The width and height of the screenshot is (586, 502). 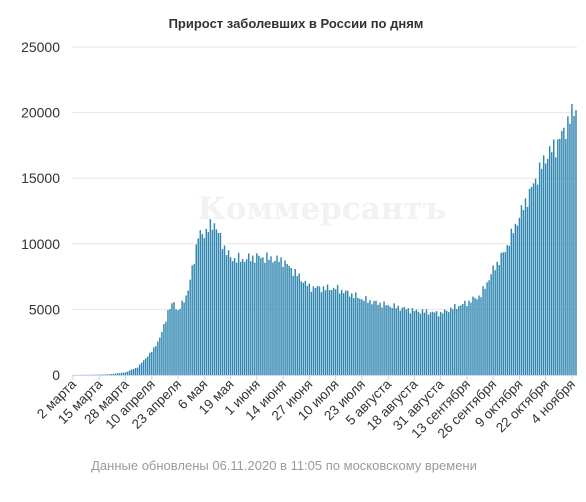 I want to click on y-tick-label: 20000, so click(x=40, y=113).